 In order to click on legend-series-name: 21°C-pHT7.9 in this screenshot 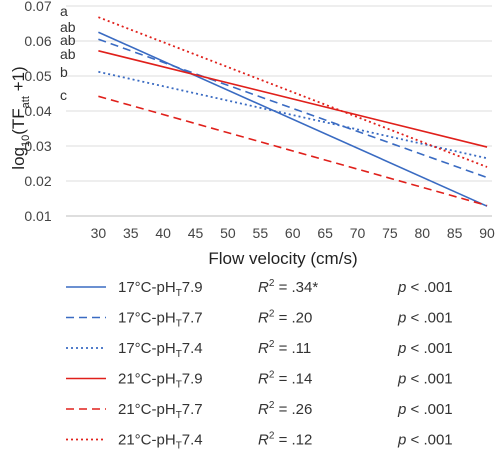, I will do `click(160, 381)`.